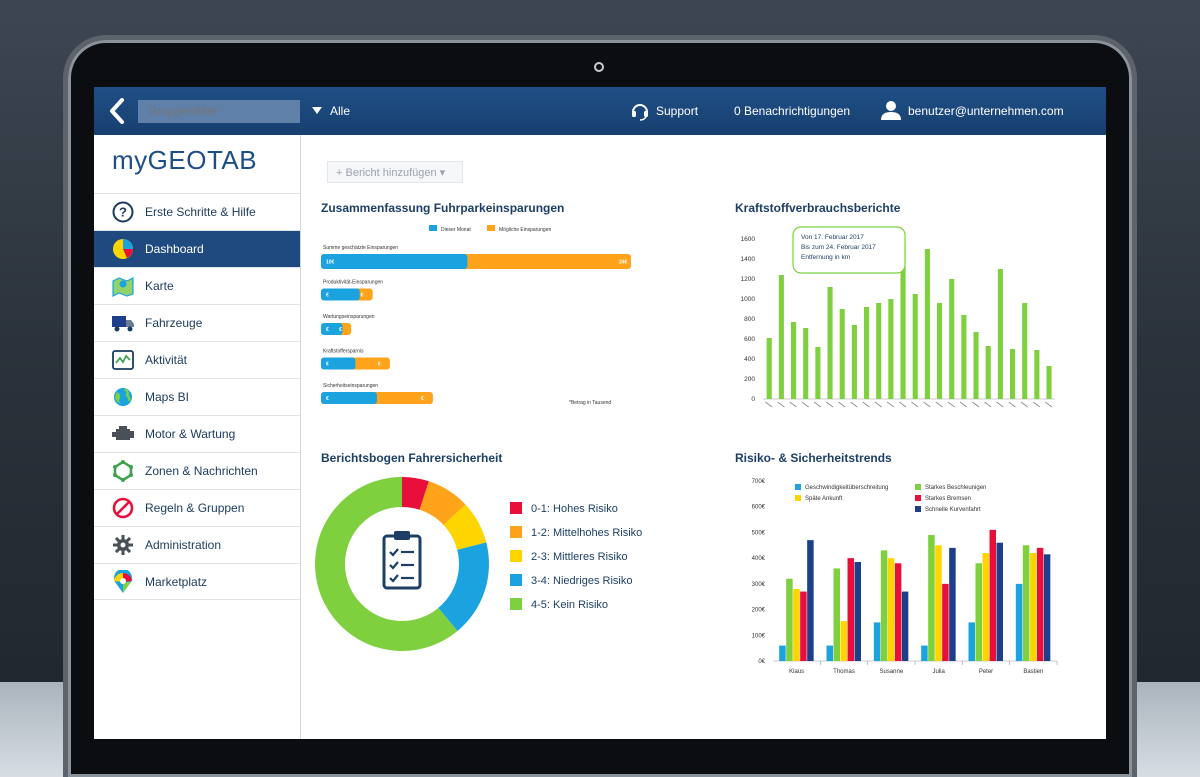 This screenshot has width=1200, height=777. I want to click on sidebar-item-help: ? Erste Schritte & Hilfe, so click(197, 211).